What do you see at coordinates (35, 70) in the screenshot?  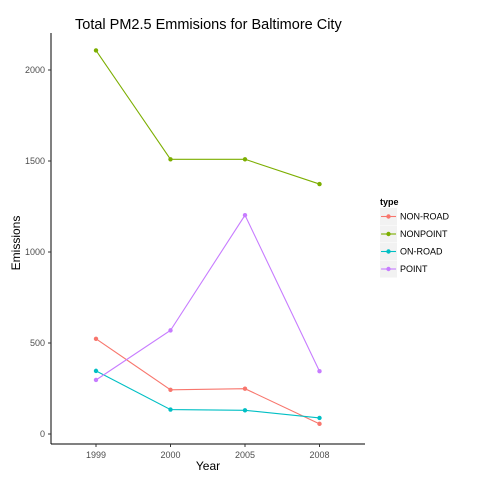 I see `y-tick-label: 2000` at bounding box center [35, 70].